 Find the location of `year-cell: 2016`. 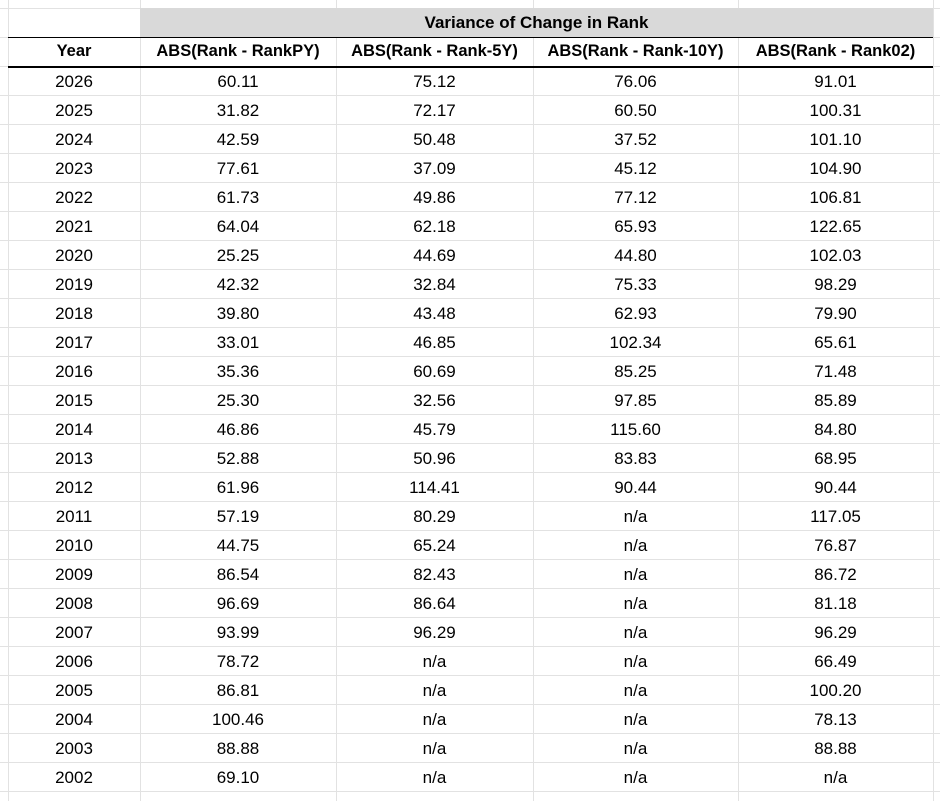

year-cell: 2016 is located at coordinates (74, 371).